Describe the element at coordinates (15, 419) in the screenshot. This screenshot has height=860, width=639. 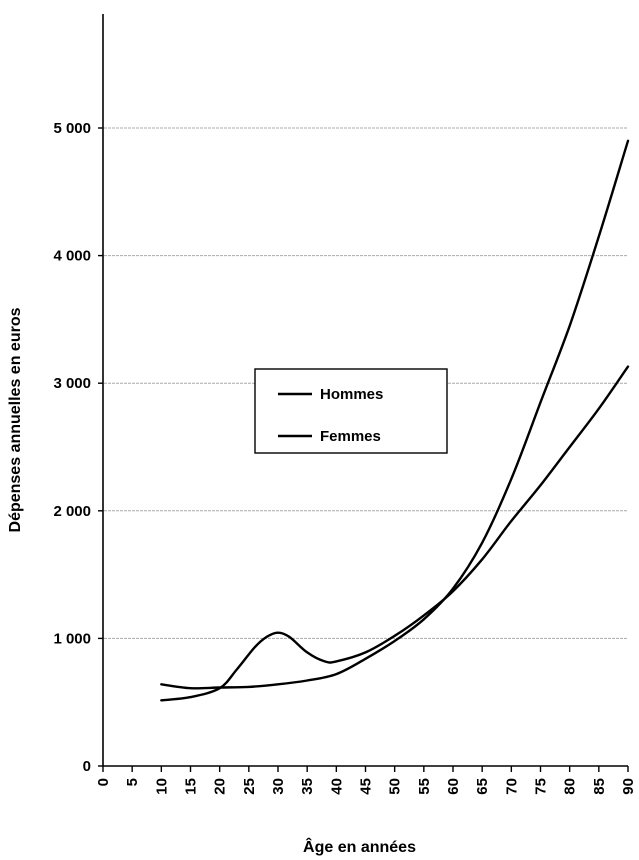
I see `y-axis-label: Dépenses annuelles en euros` at that location.